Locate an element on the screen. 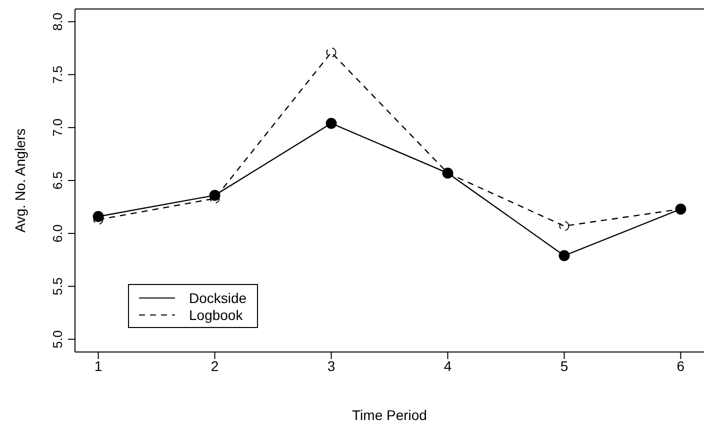  y-tick-label: 5.0 is located at coordinates (57, 339).